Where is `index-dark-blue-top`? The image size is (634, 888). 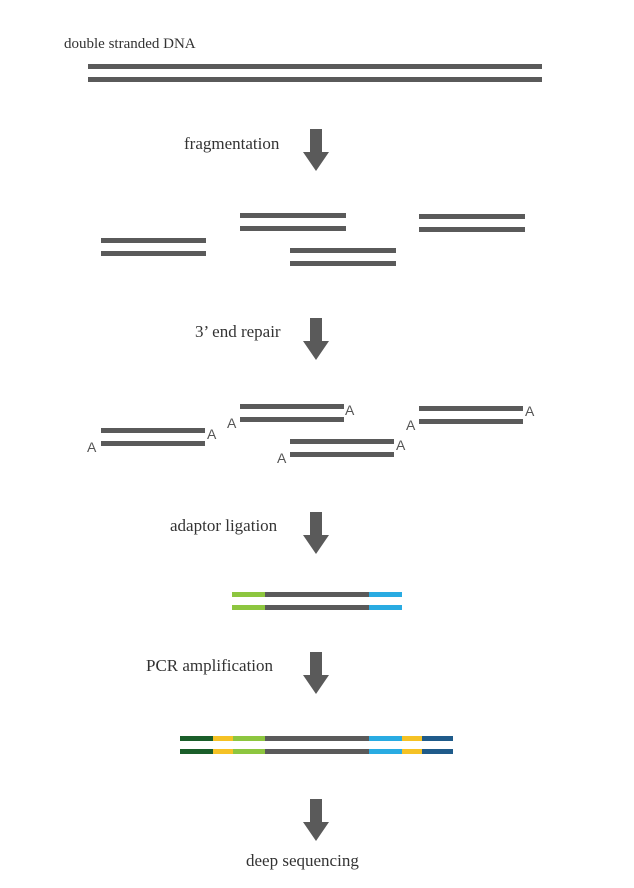
index-dark-blue-top is located at coordinates (437, 738).